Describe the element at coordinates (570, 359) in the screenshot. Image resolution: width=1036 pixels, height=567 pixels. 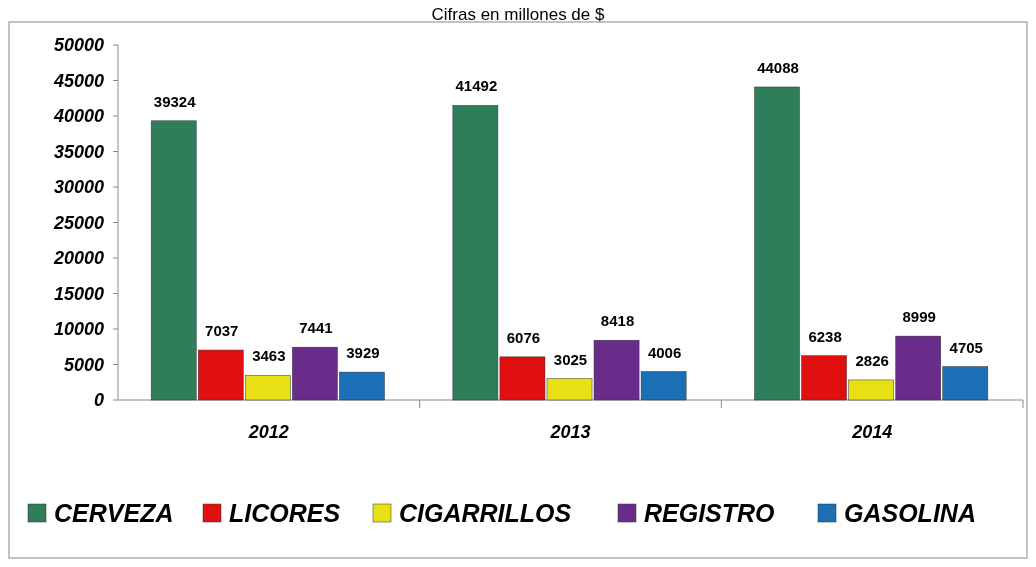
I see `data-label: 3025` at that location.